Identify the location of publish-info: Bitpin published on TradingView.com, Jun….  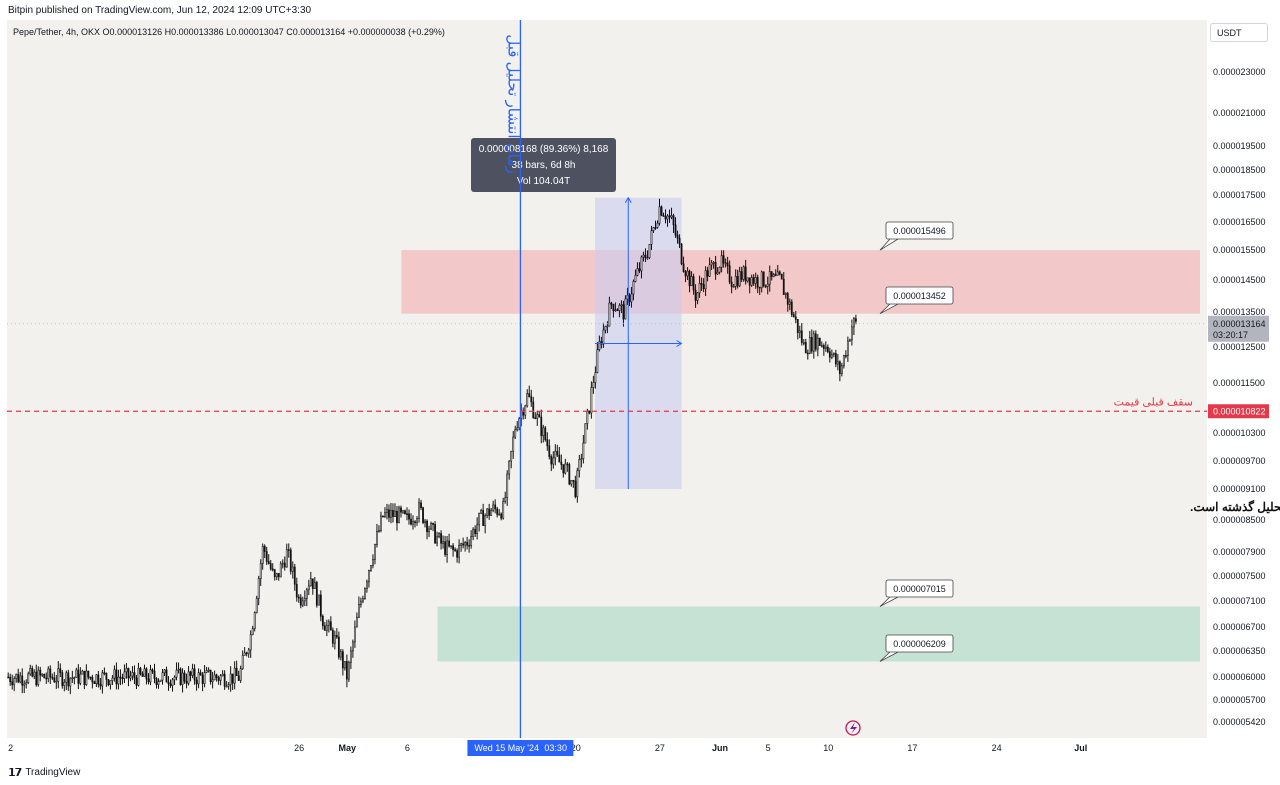
(160, 10).